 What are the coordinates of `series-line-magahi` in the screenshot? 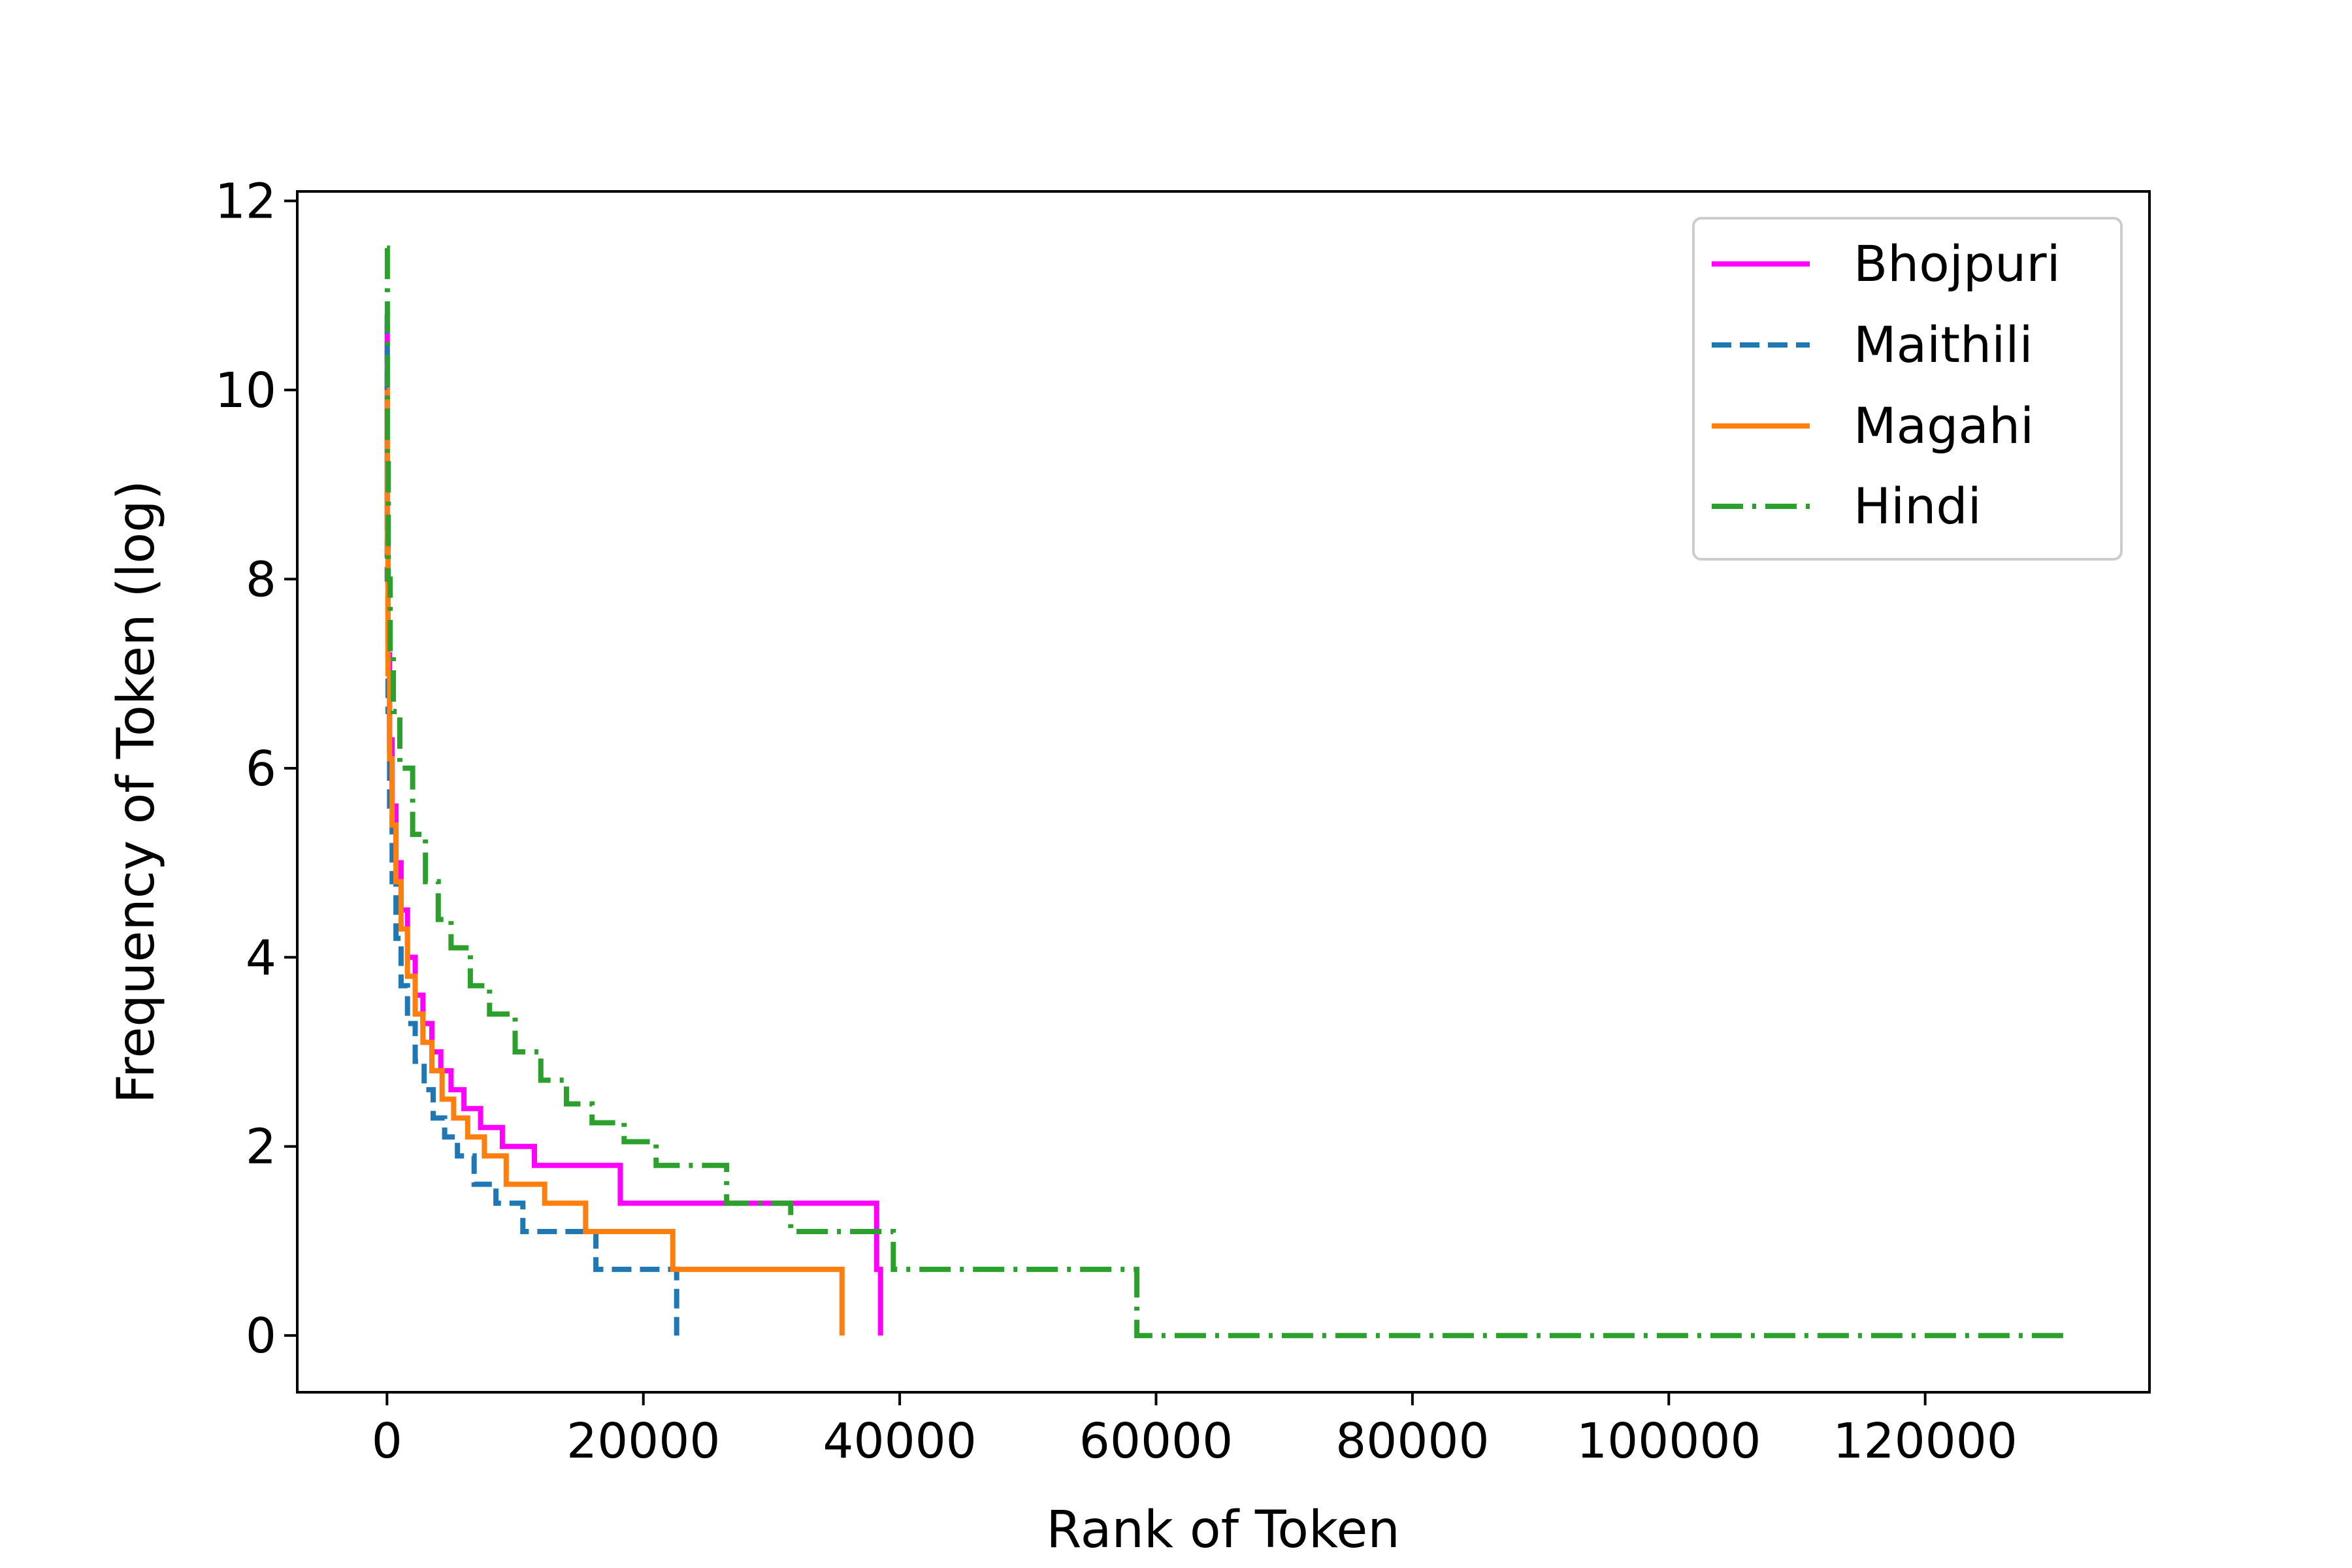 It's located at (614, 861).